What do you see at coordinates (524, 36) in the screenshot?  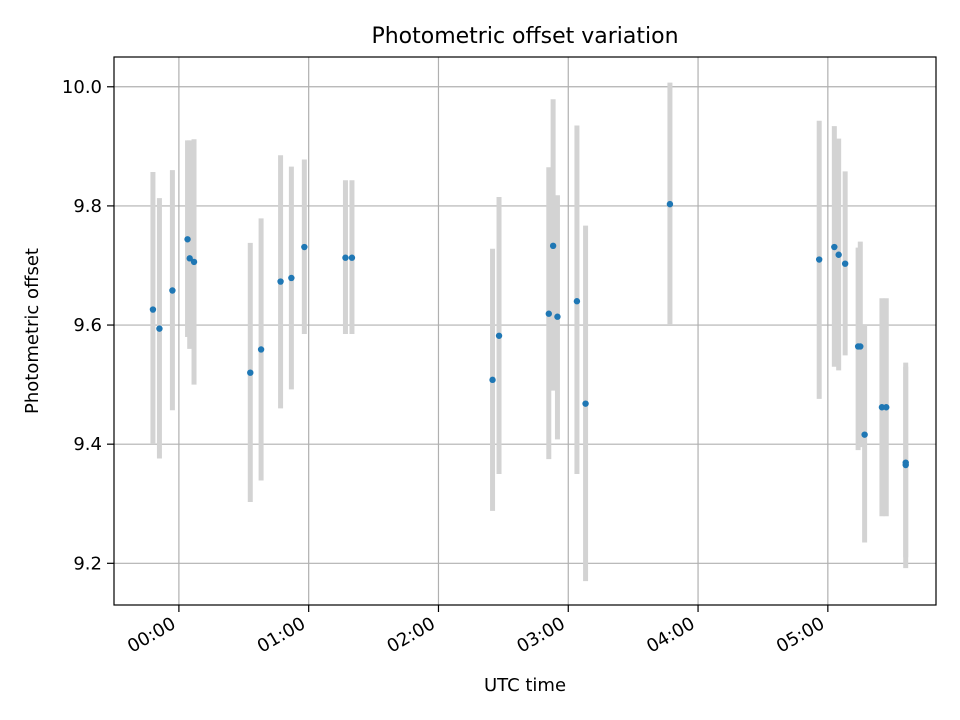 I see `chart-title: Photometric offset variation` at bounding box center [524, 36].